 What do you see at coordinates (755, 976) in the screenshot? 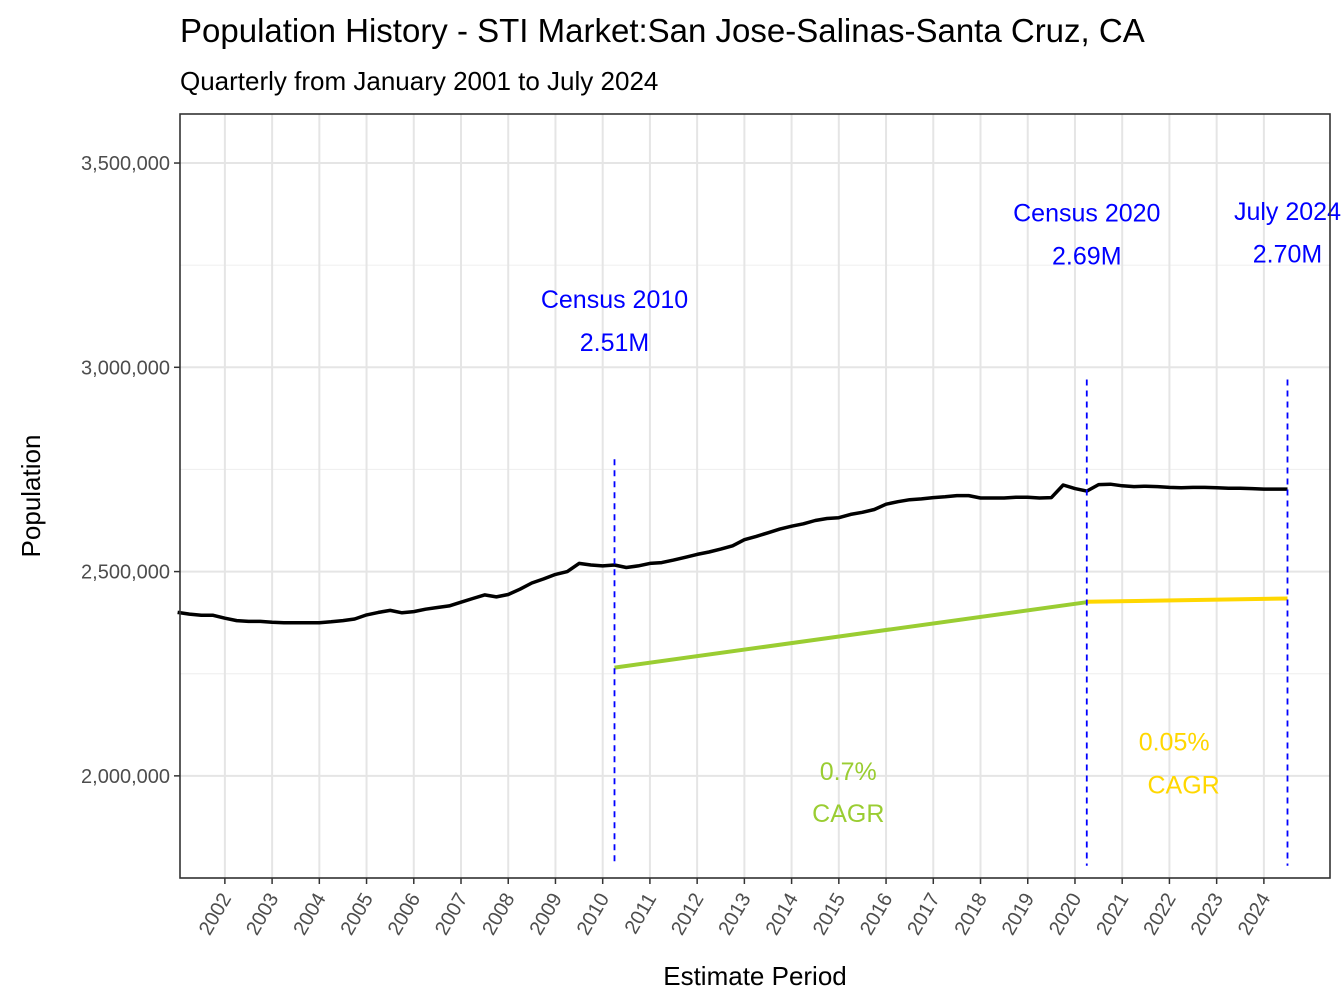
I see `x-axis-title: Estimate Period` at bounding box center [755, 976].